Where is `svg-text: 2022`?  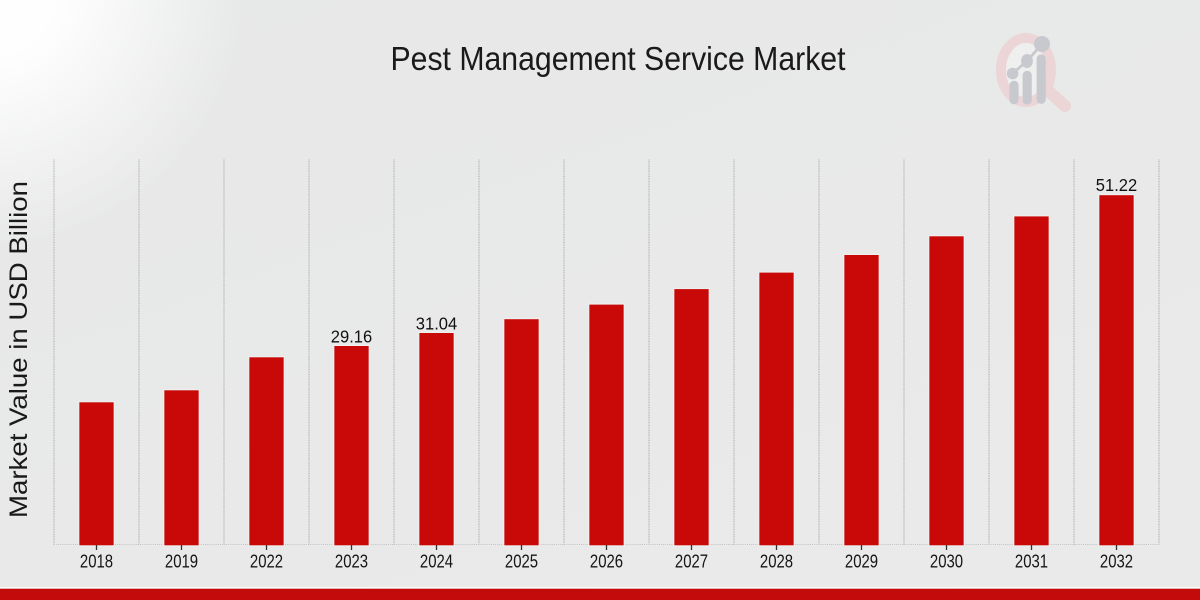
svg-text: 2022 is located at coordinates (266, 561).